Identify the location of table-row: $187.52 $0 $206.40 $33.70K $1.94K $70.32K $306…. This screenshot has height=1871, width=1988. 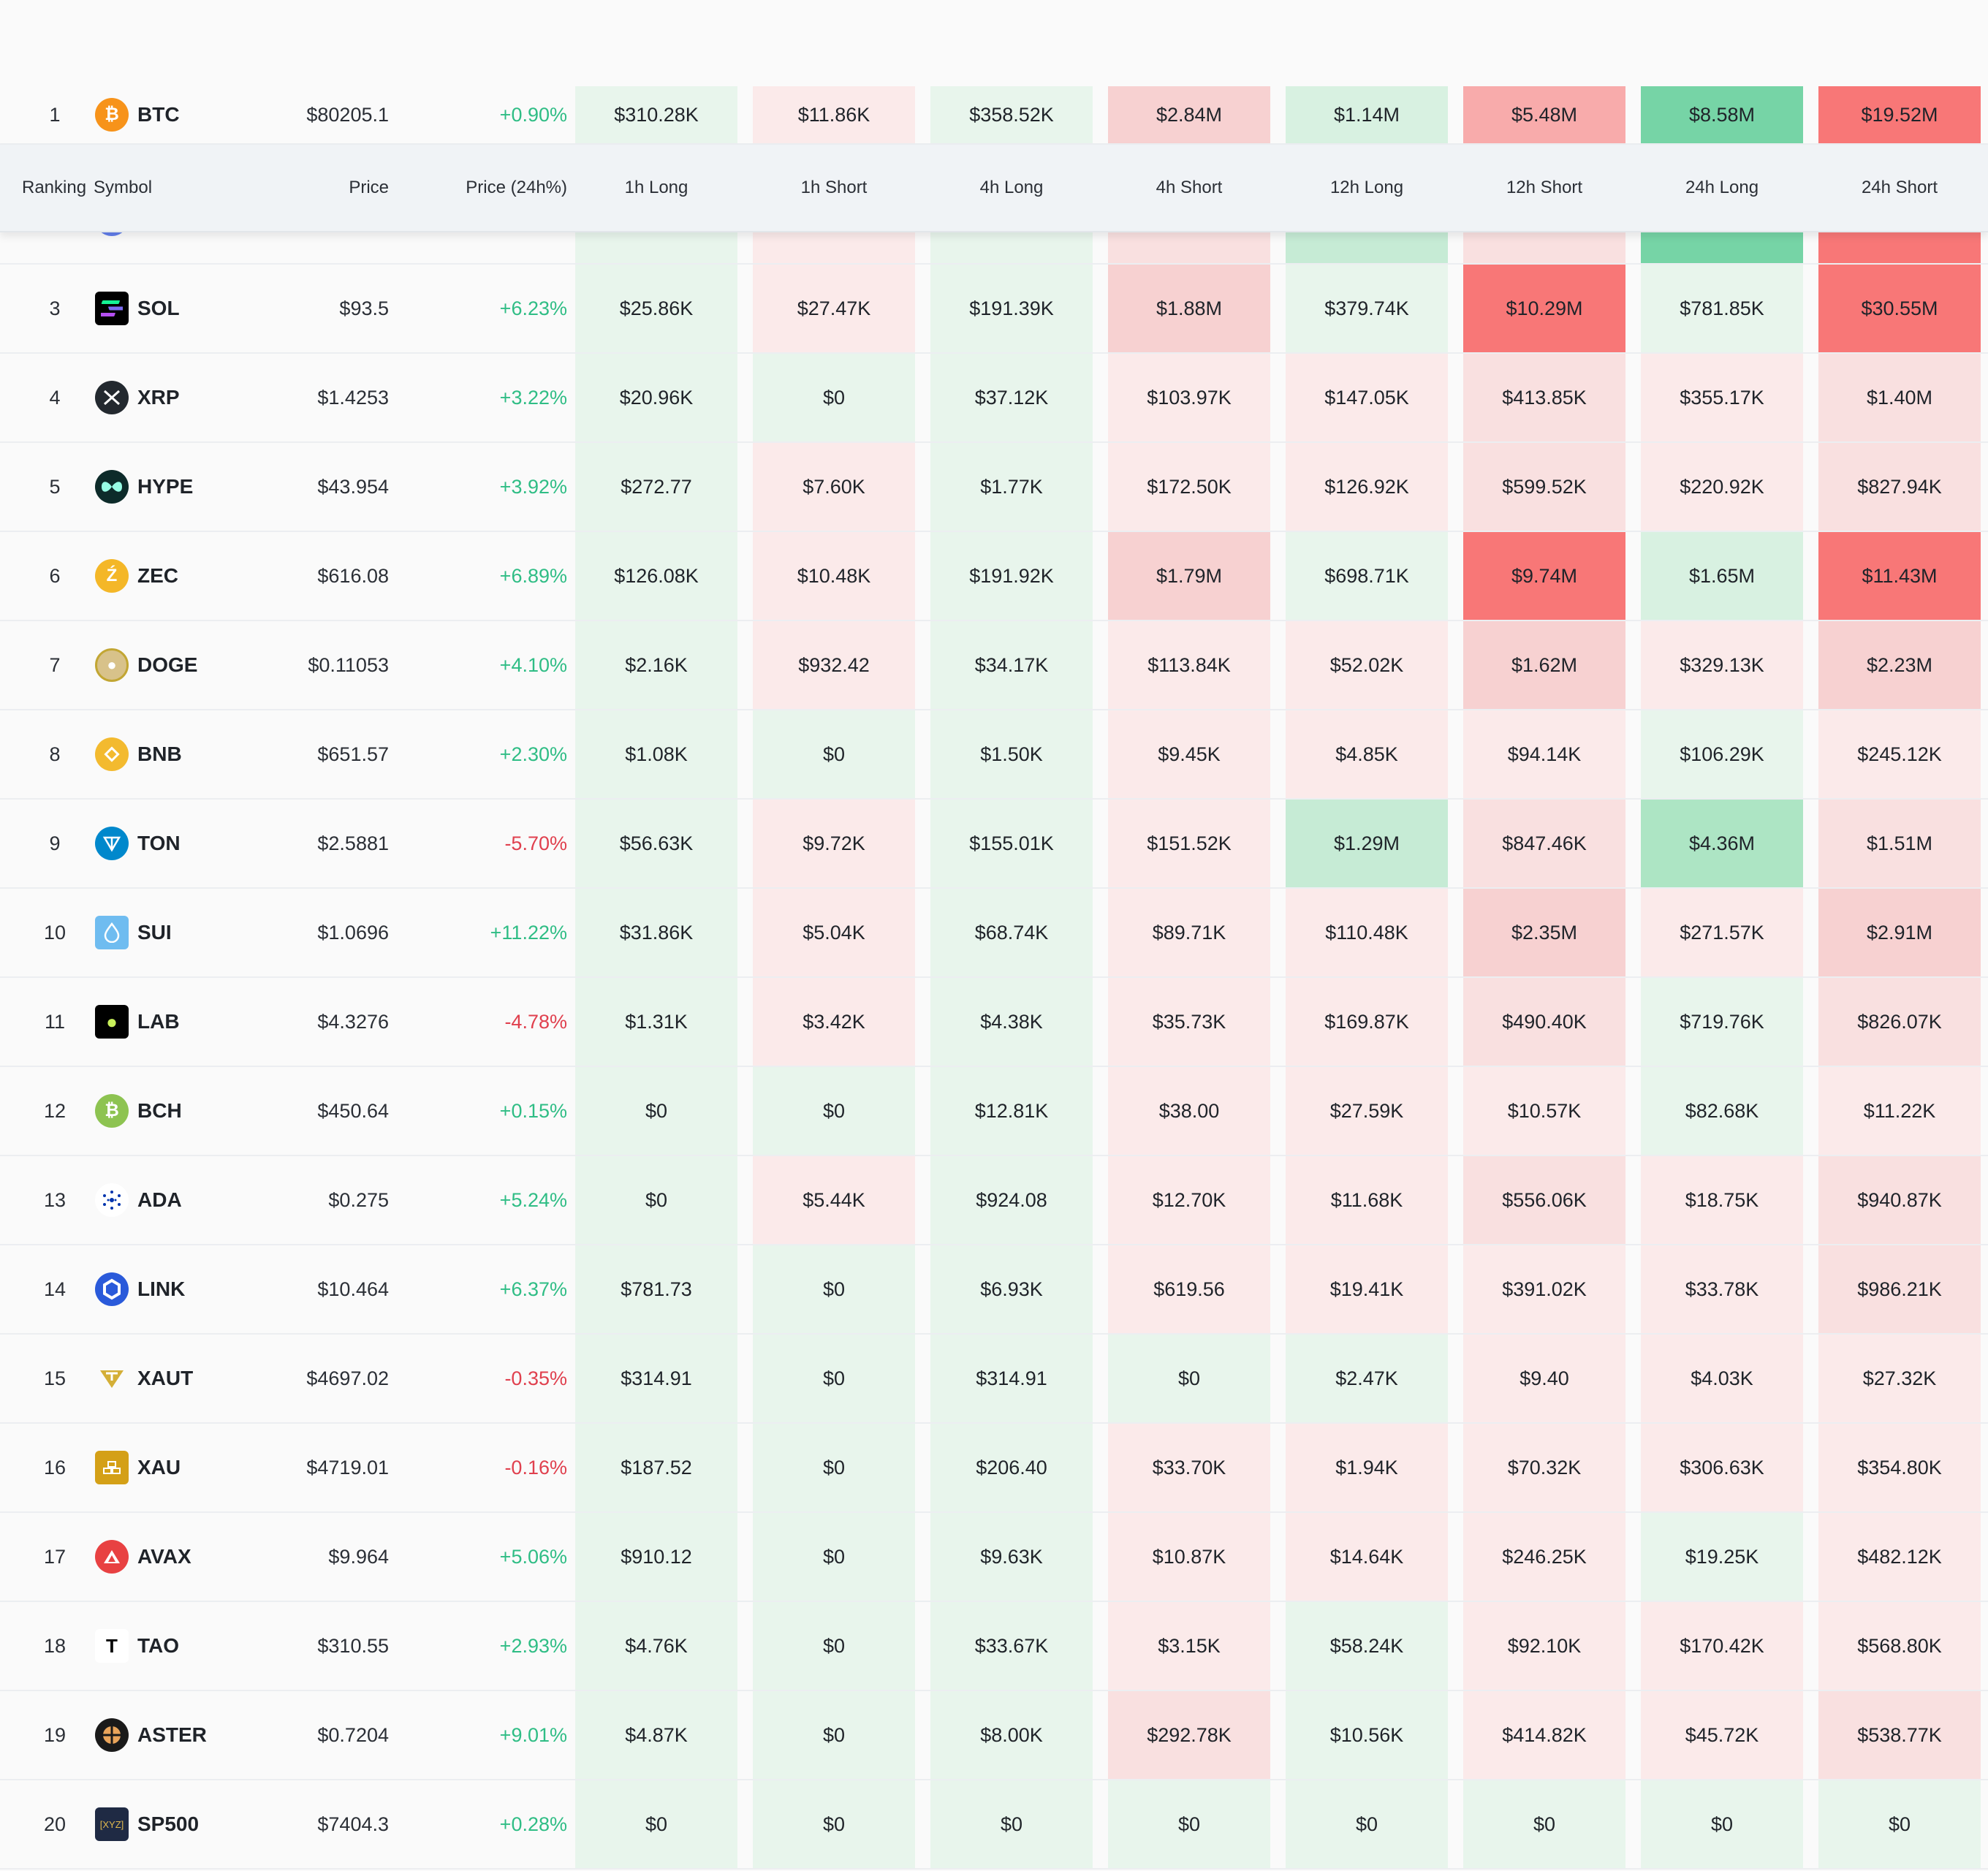
(994, 1469).